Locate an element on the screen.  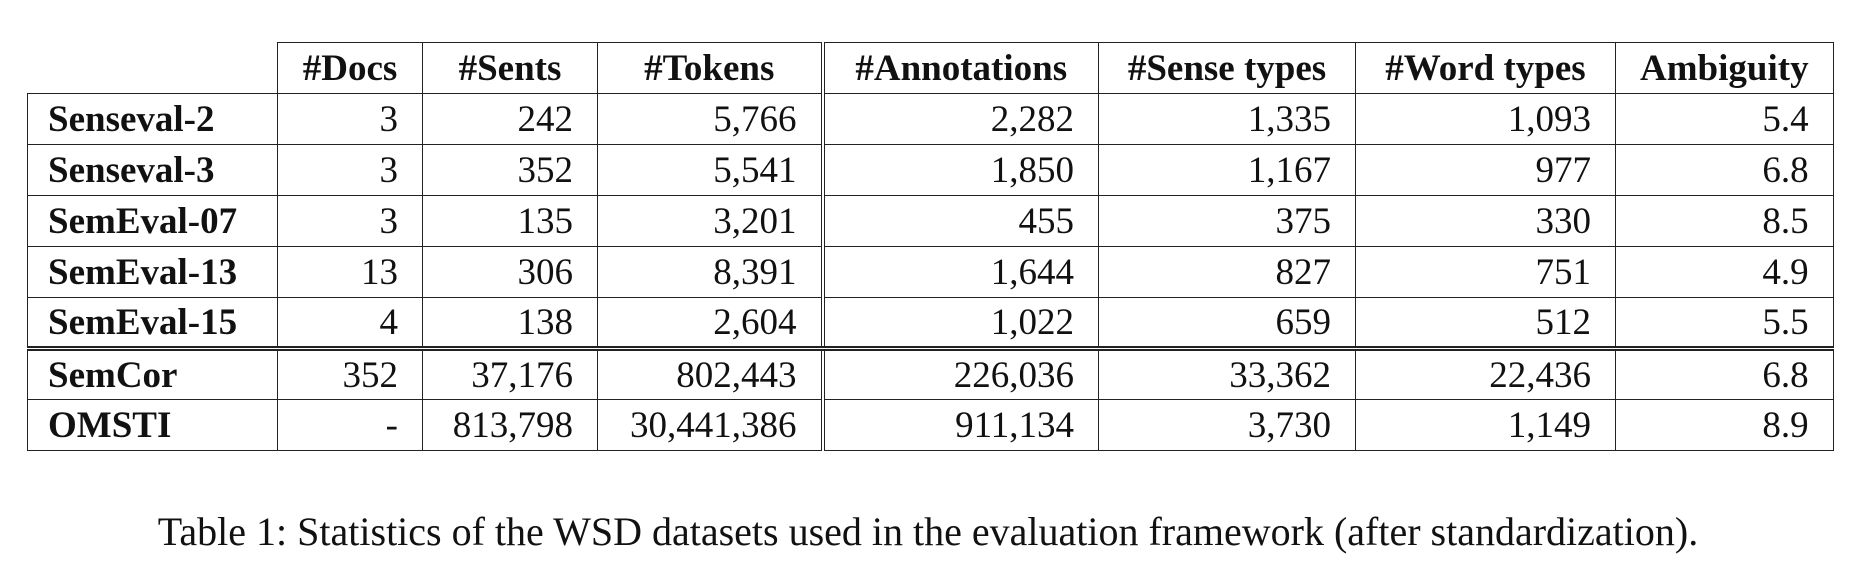
cell-tokens: 5,766 is located at coordinates (711, 119).